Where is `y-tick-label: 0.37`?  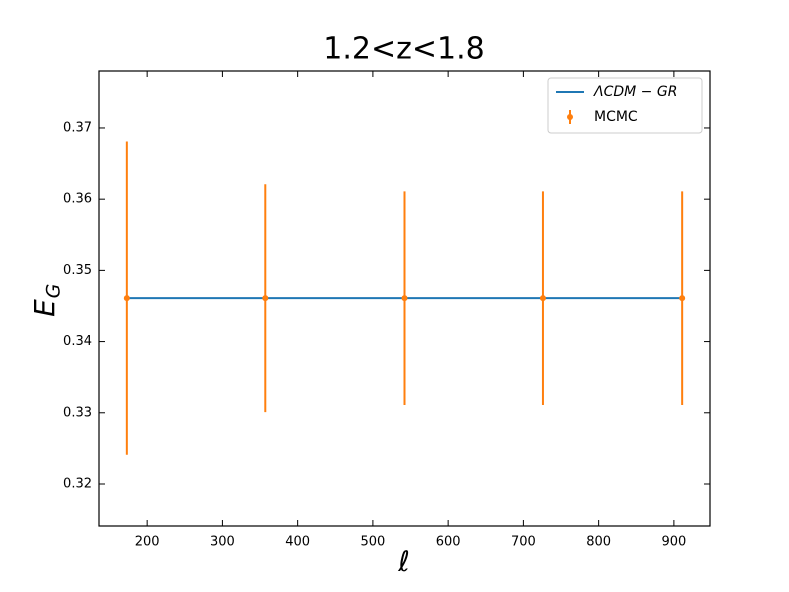 y-tick-label: 0.37 is located at coordinates (77, 127).